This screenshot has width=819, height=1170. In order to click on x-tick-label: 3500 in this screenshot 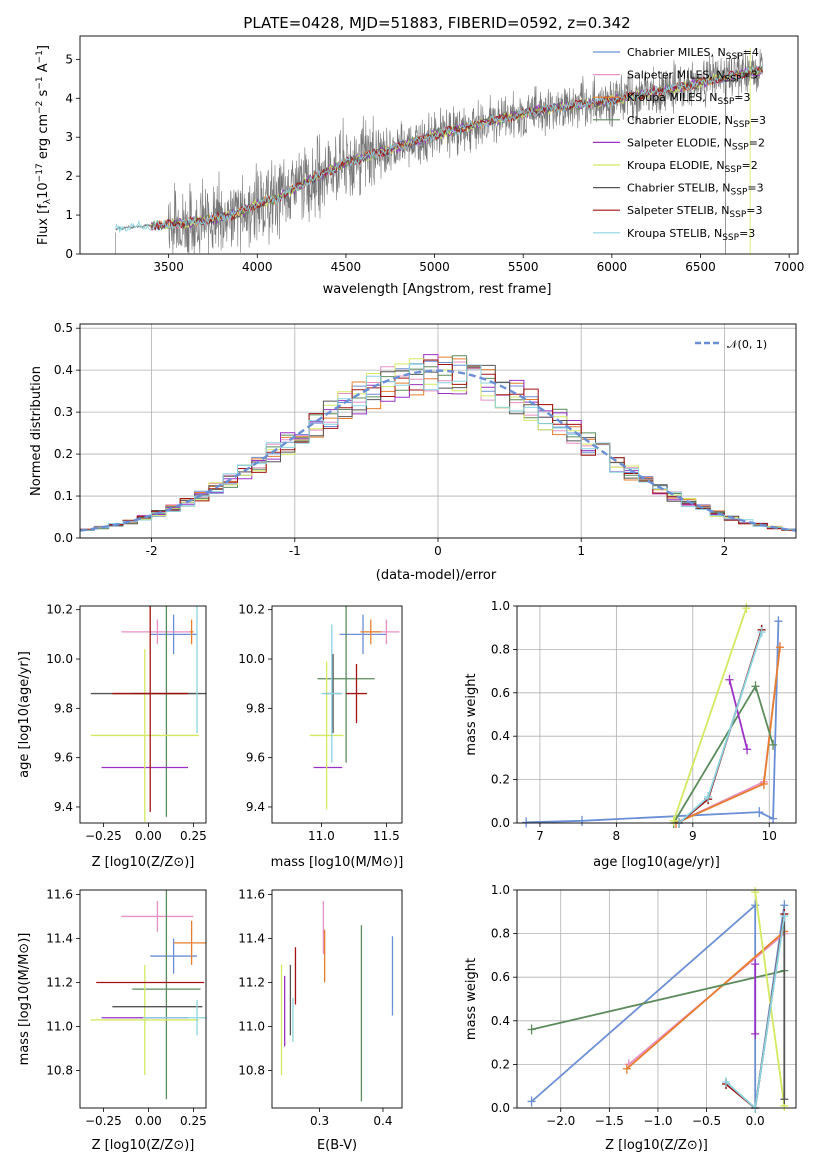, I will do `click(168, 267)`.